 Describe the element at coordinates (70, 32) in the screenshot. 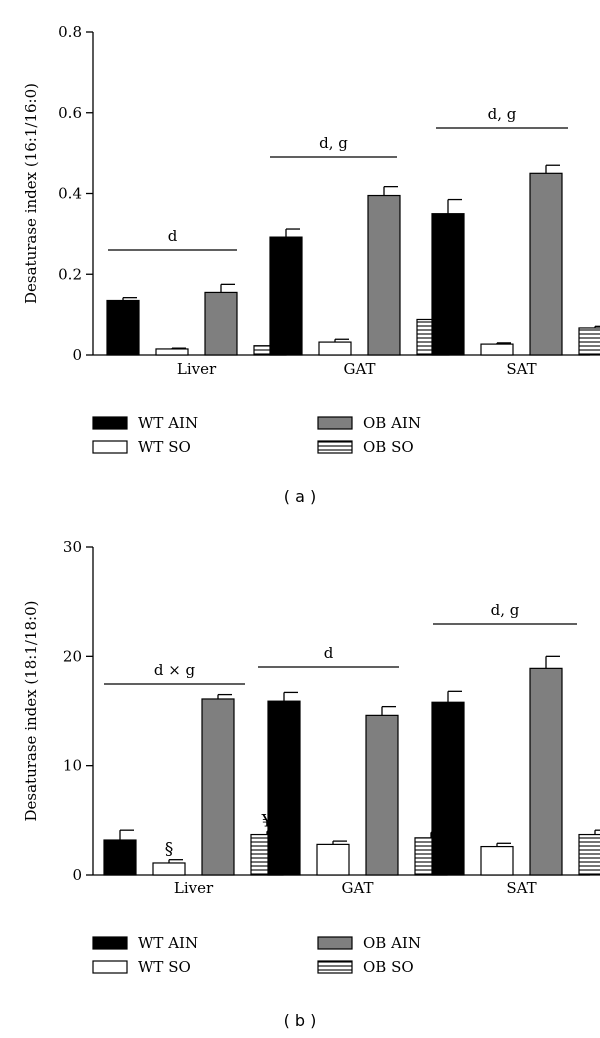

I see `y-tick-label: 0.8` at that location.